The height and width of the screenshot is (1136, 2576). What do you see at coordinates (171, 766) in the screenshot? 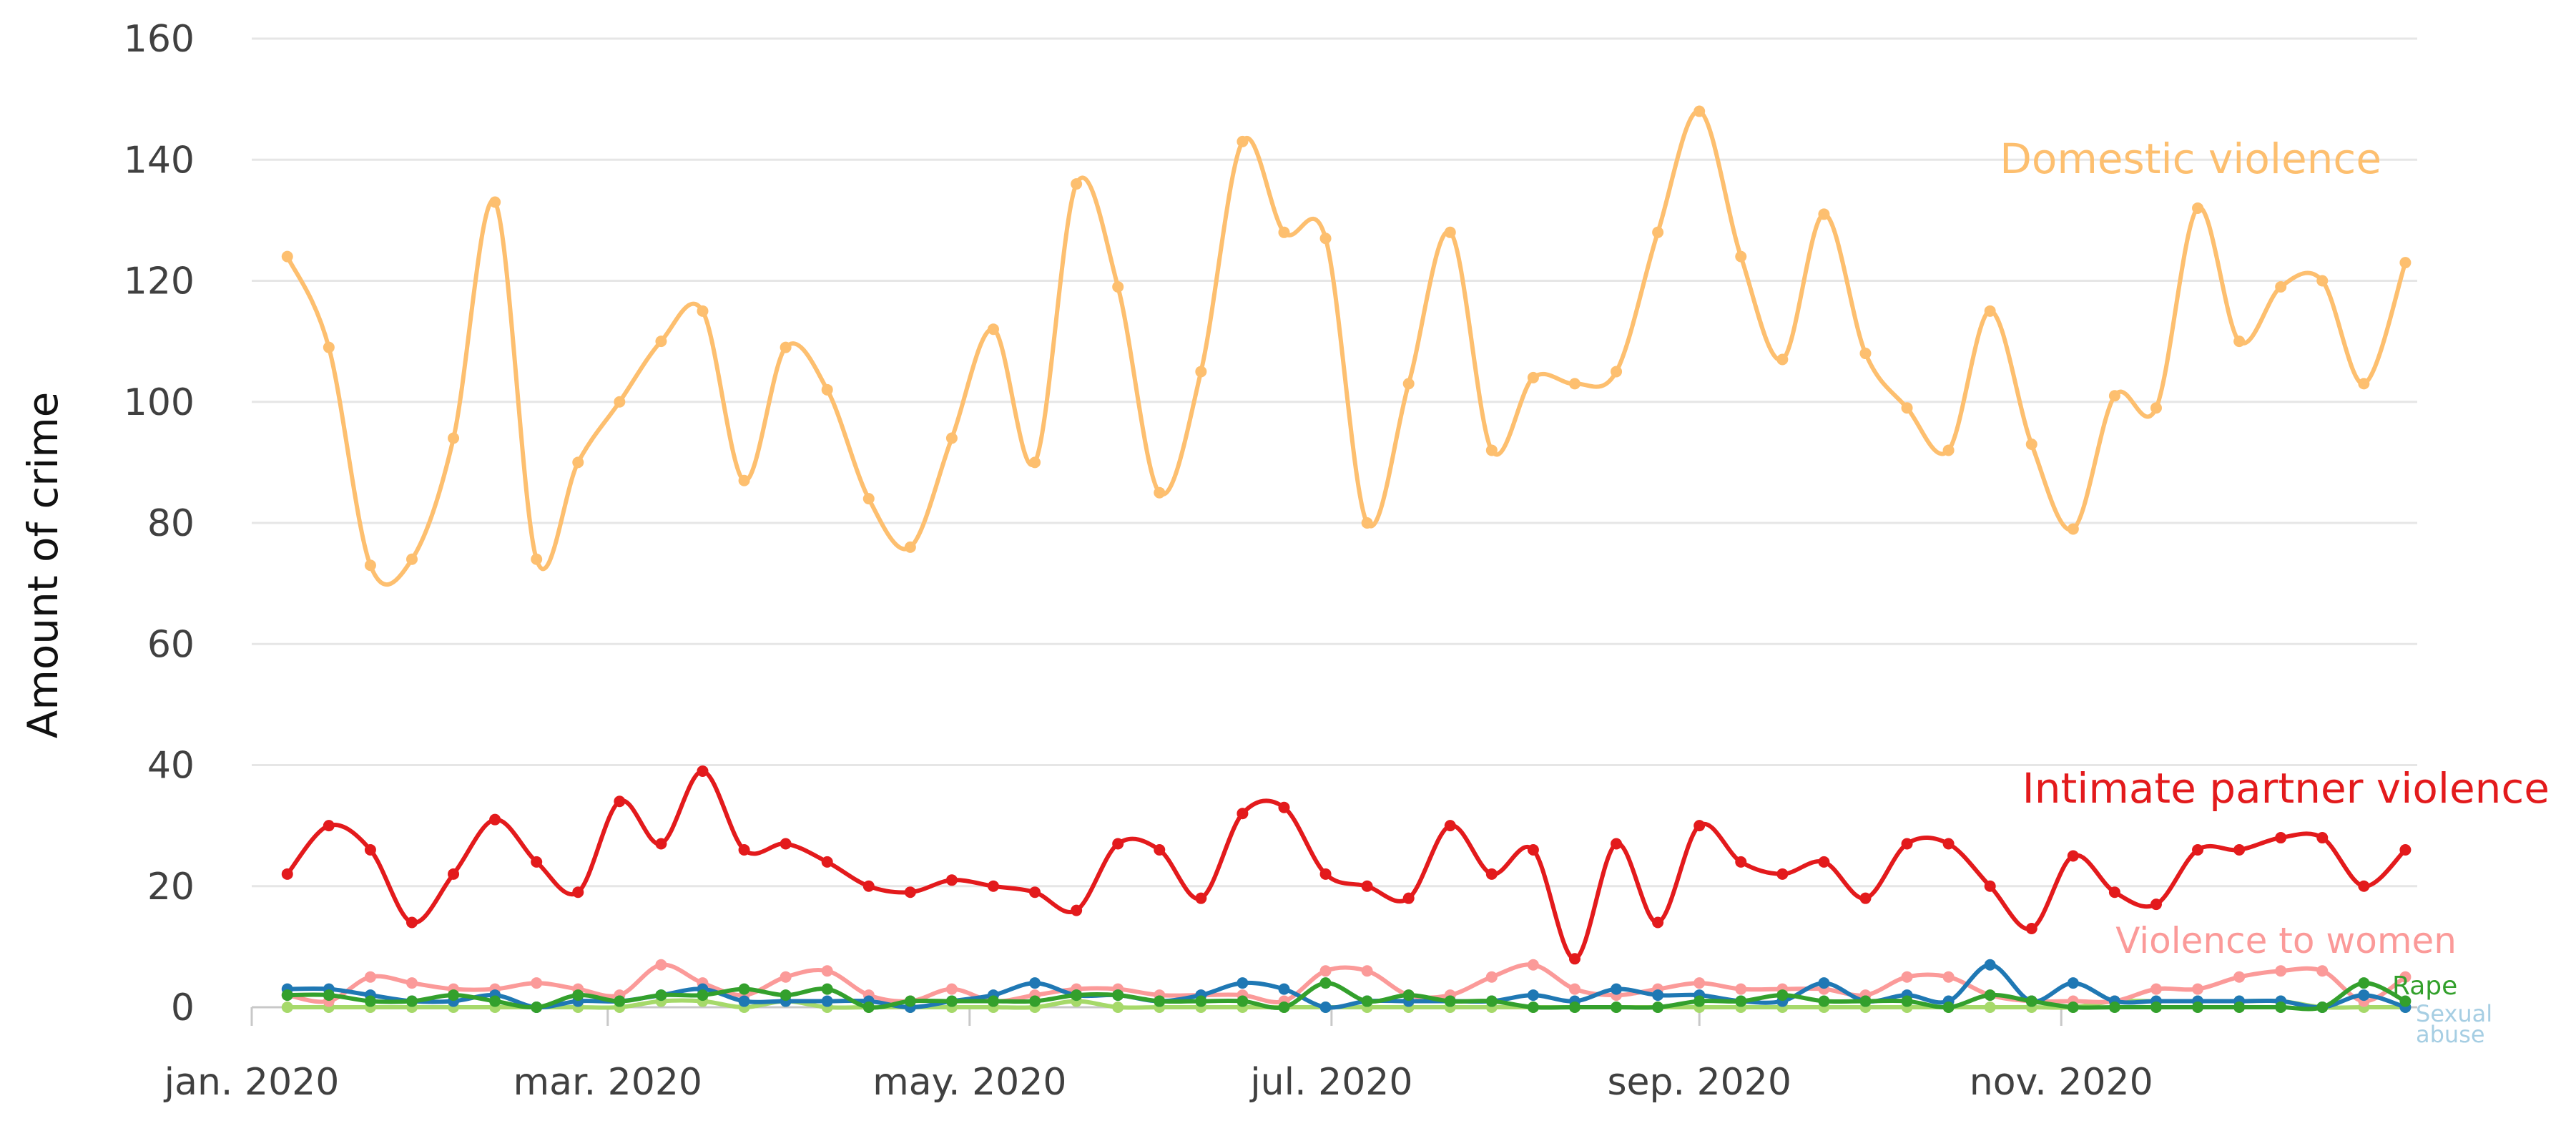
I see `y-tick-label: 40` at bounding box center [171, 766].